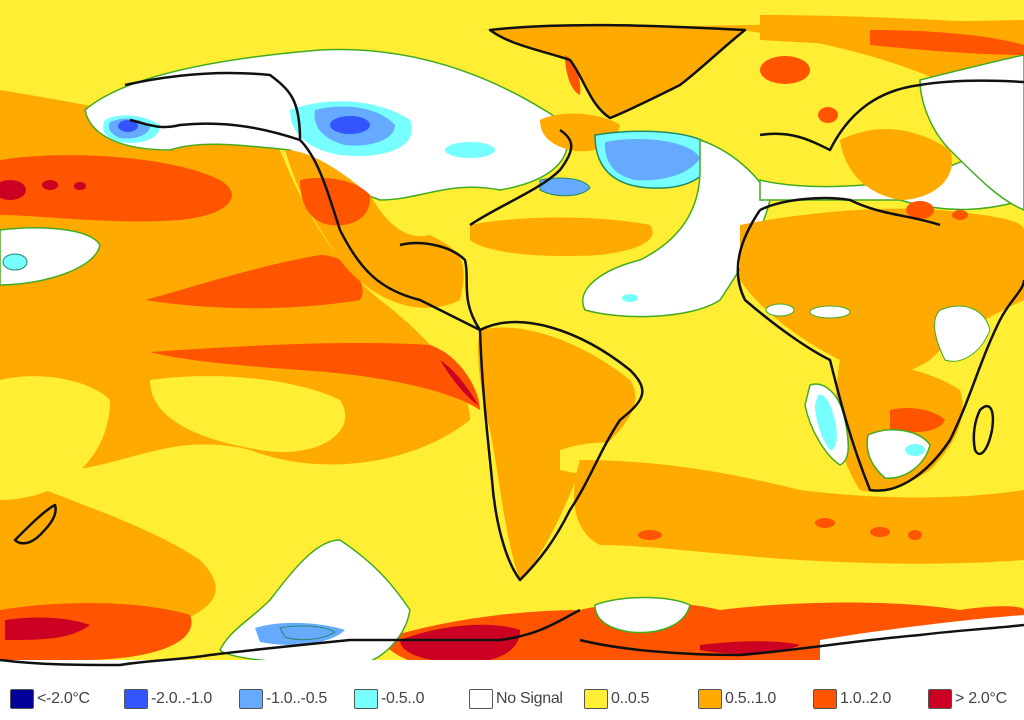  I want to click on legend-label: -0.5..0, so click(403, 698).